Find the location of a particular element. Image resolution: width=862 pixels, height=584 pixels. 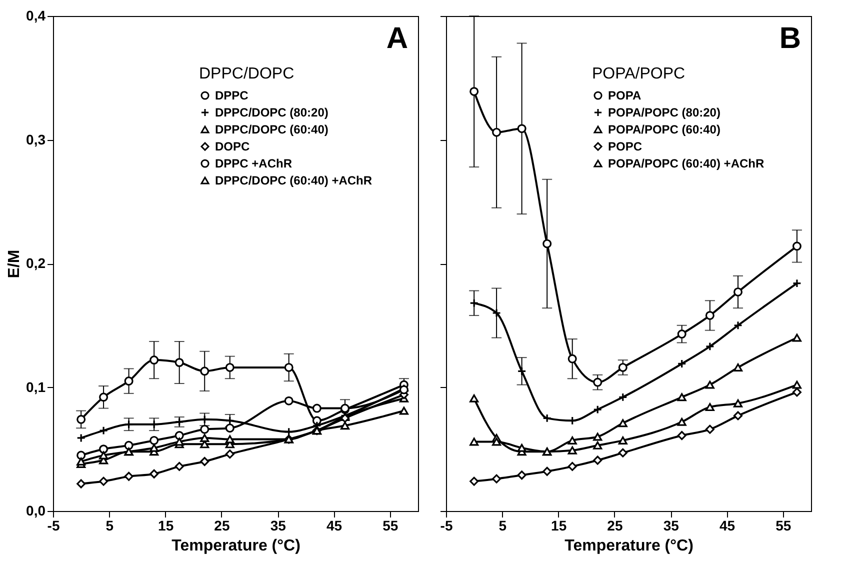

legend-label: POPA/POPC (60:40) is located at coordinates (664, 129).